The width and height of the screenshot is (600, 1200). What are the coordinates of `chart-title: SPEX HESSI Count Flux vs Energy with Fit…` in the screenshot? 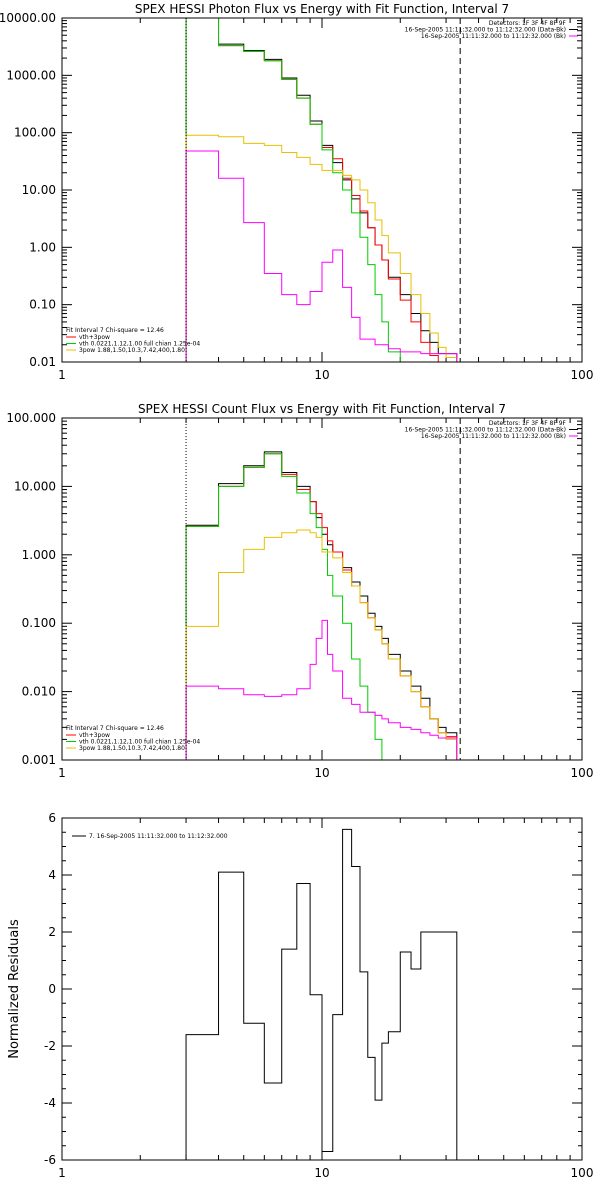 It's located at (322, 409).